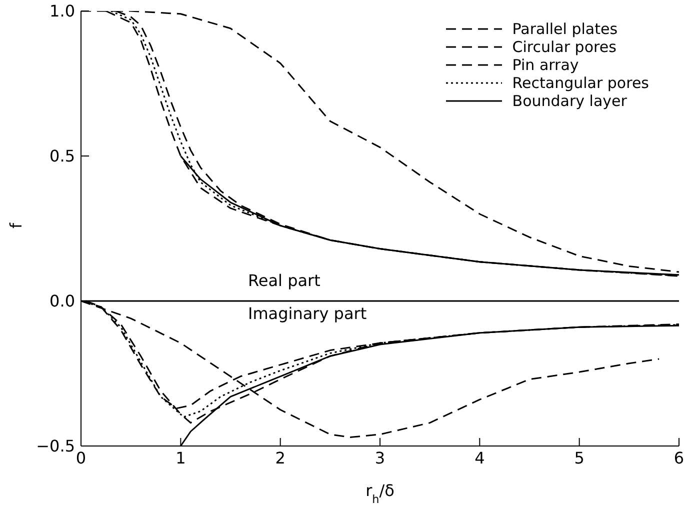 Image resolution: width=689 pixels, height=512 pixels. Describe the element at coordinates (569, 101) in the screenshot. I see `legend-label: Boundary layer` at that location.